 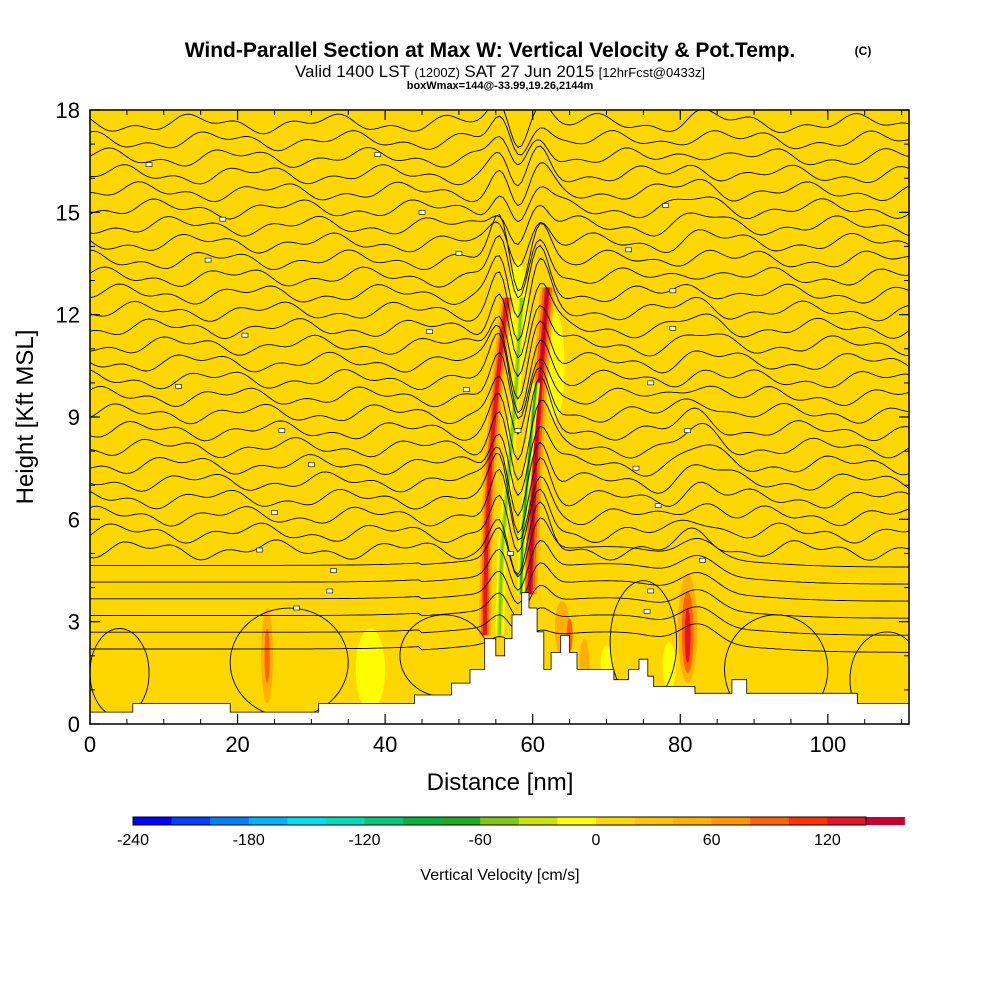 What do you see at coordinates (90, 744) in the screenshot?
I see `x-tick-label: 0` at bounding box center [90, 744].